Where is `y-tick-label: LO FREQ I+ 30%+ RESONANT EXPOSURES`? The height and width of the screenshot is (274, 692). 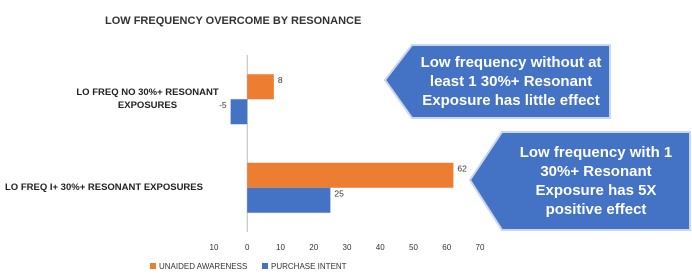
y-tick-label: LO FREQ I+ 30%+ RESONANT EXPOSURES is located at coordinates (104, 188).